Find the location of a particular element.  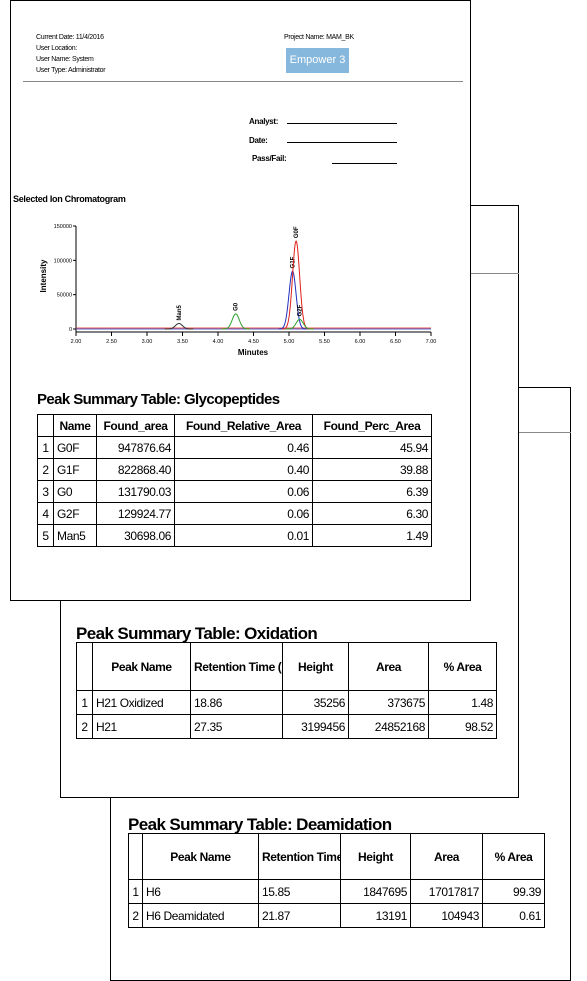

header-cell: Found_Perc_Area is located at coordinates (372, 425).